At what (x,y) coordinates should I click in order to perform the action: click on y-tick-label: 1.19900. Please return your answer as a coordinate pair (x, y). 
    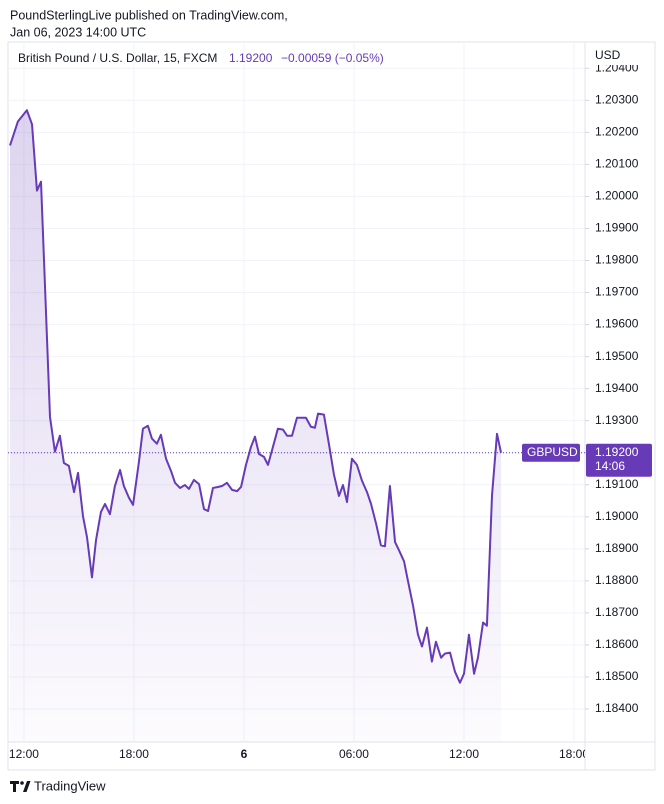
    Looking at the image, I should click on (617, 228).